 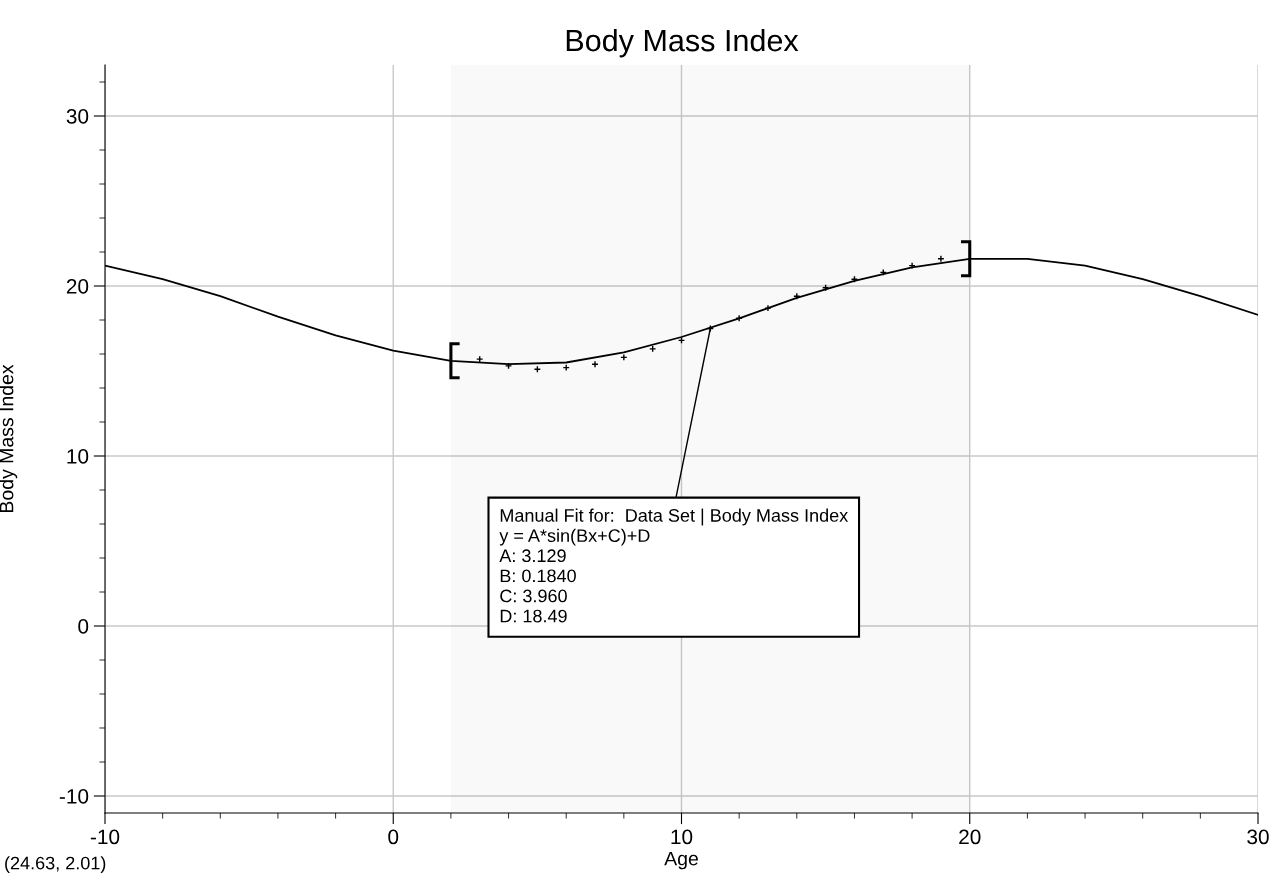 I want to click on y-tick-label: 0, so click(x=83, y=626).